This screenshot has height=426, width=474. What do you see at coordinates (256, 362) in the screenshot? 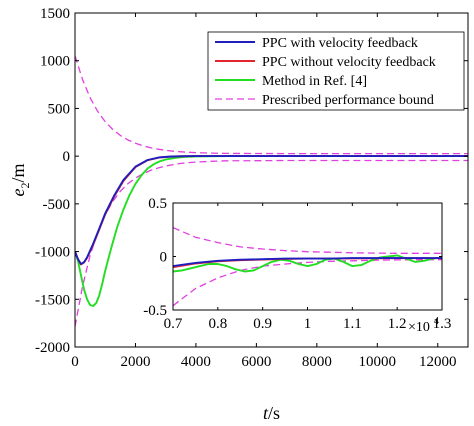
I see `x-tick-label: 6000` at bounding box center [256, 362].